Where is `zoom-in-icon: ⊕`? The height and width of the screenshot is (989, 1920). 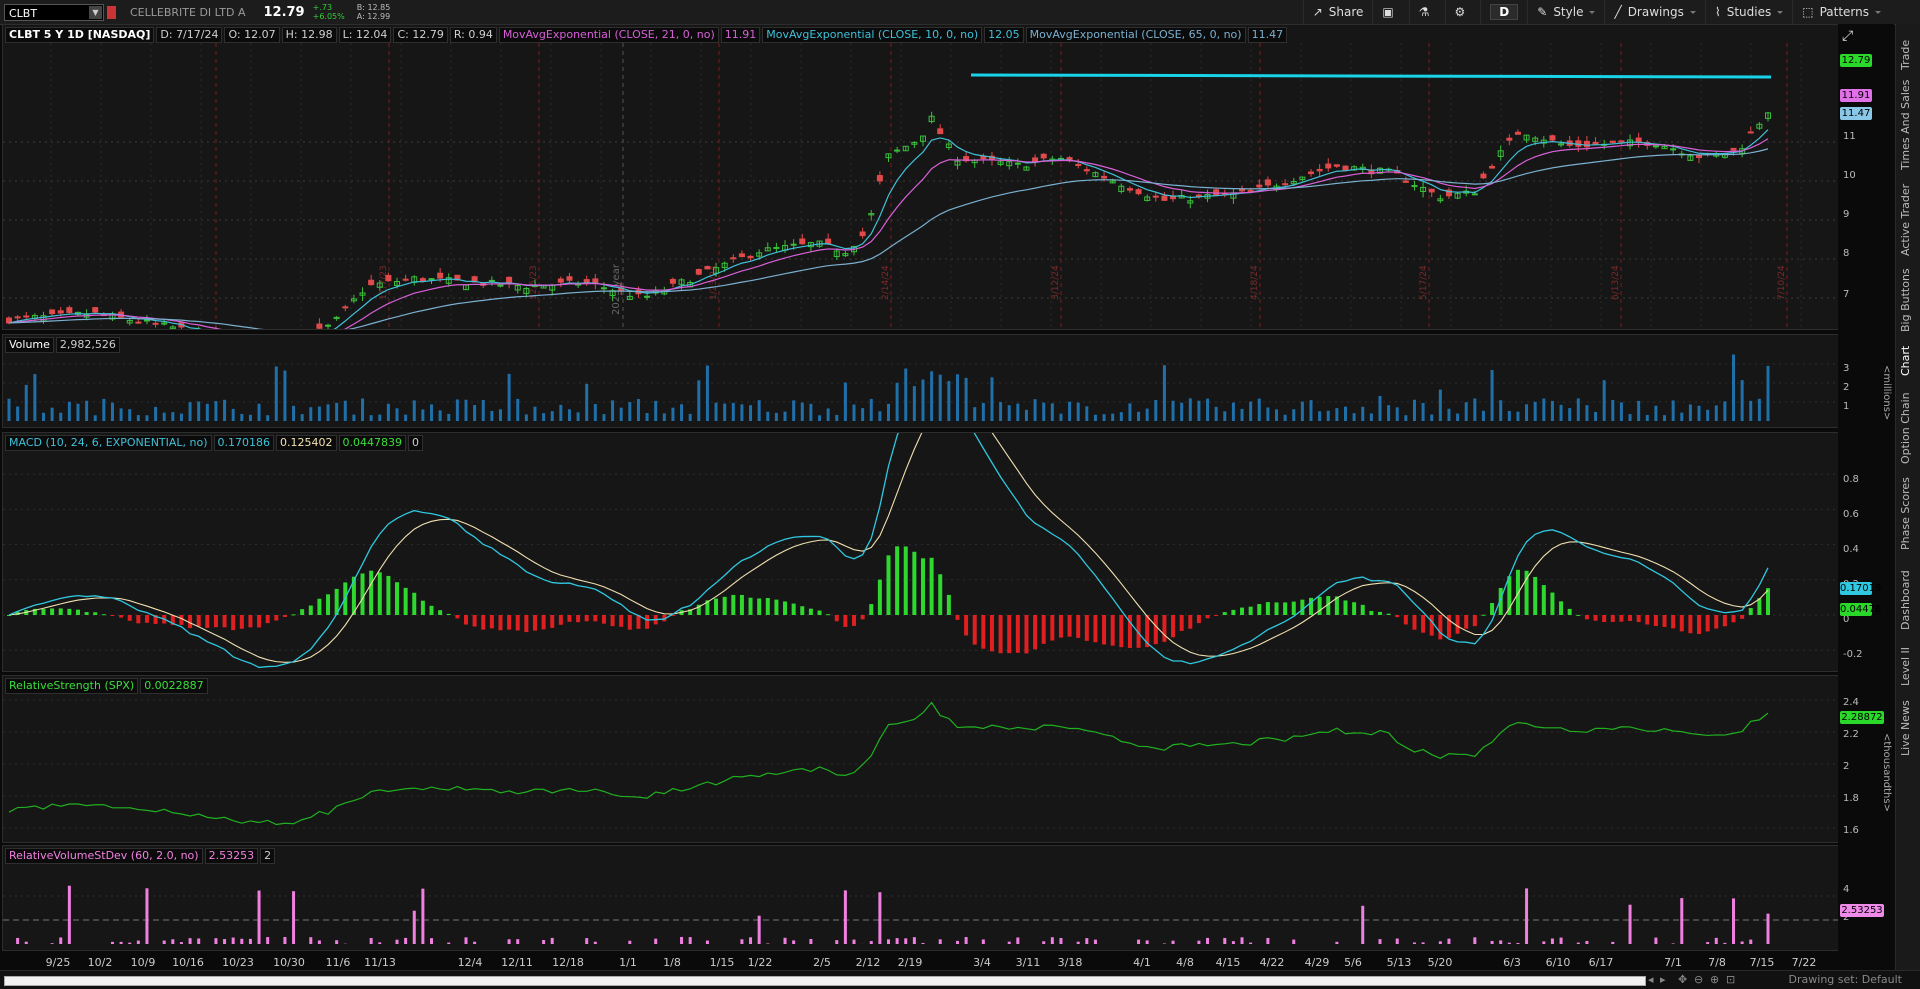 zoom-in-icon: ⊕ is located at coordinates (1714, 979).